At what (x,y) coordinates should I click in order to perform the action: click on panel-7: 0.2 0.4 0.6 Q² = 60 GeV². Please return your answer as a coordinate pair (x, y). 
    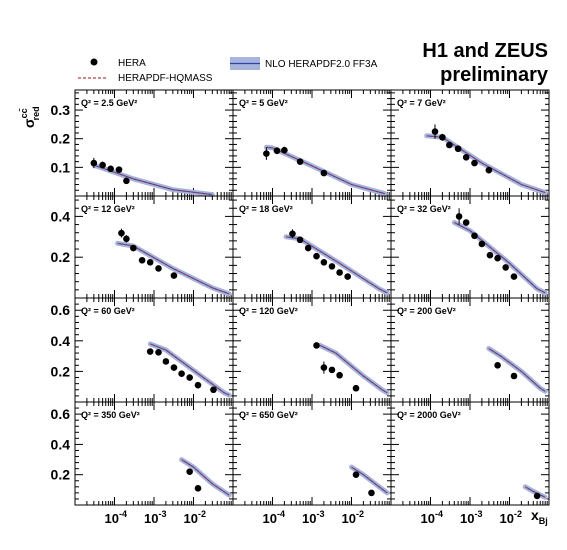
    Looking at the image, I should click on (142, 350).